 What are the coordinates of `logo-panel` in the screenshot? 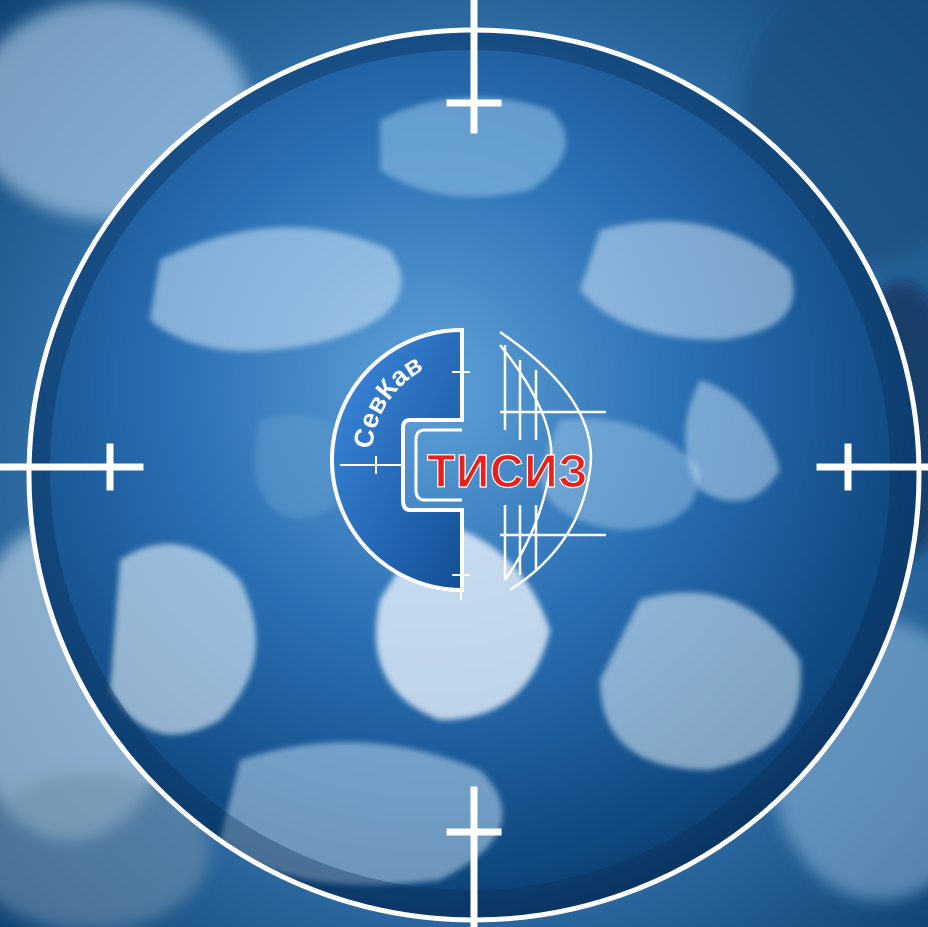 It's located at (397, 460).